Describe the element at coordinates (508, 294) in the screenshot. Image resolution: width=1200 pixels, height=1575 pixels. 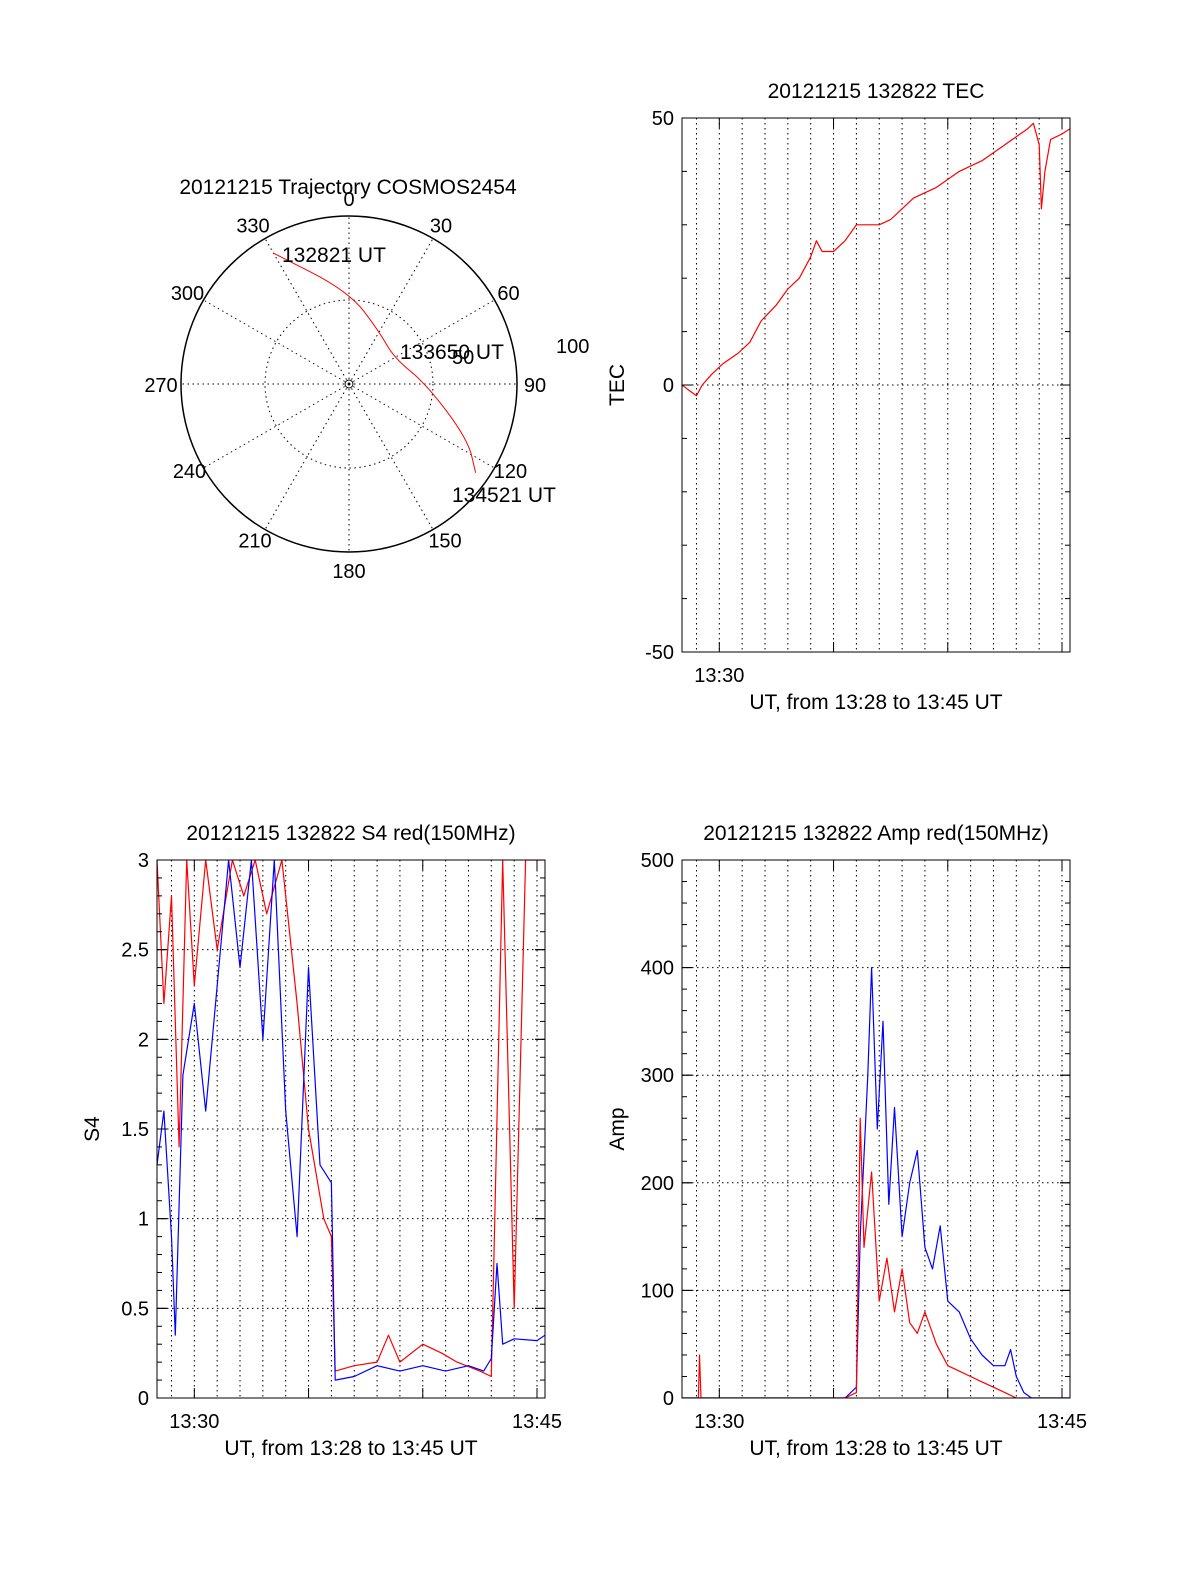
I see `polar-angle-label: 60` at that location.